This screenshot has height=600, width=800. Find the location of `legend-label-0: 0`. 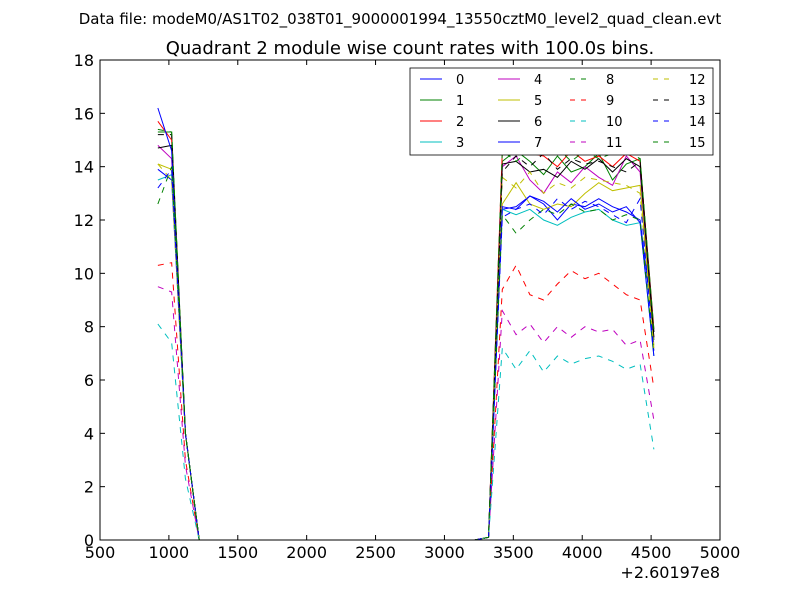

legend-label-0: 0 is located at coordinates (460, 80).